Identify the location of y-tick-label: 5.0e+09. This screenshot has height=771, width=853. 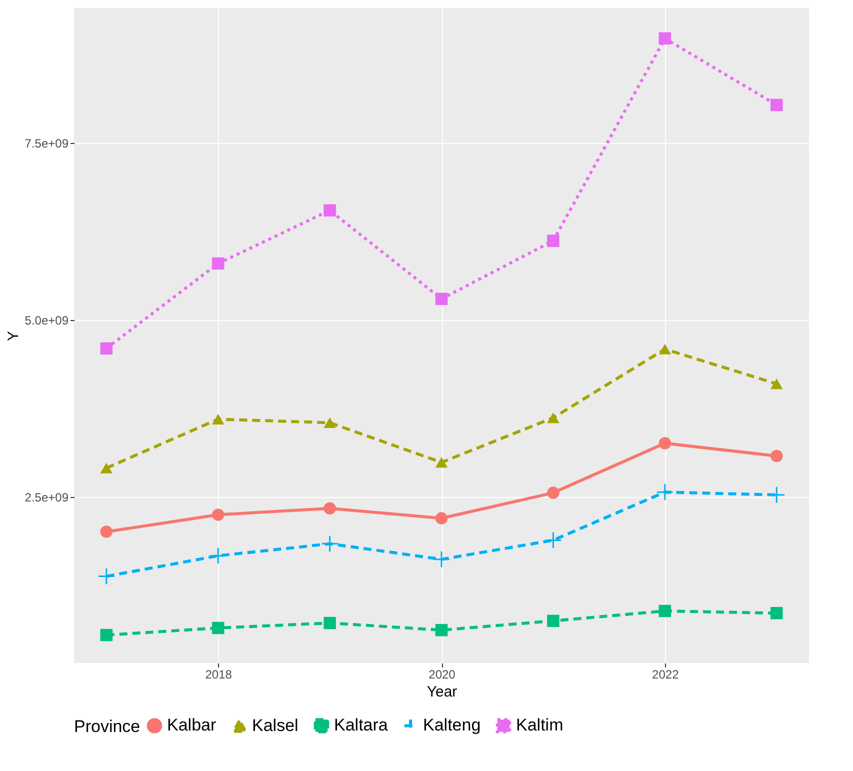
(46, 321).